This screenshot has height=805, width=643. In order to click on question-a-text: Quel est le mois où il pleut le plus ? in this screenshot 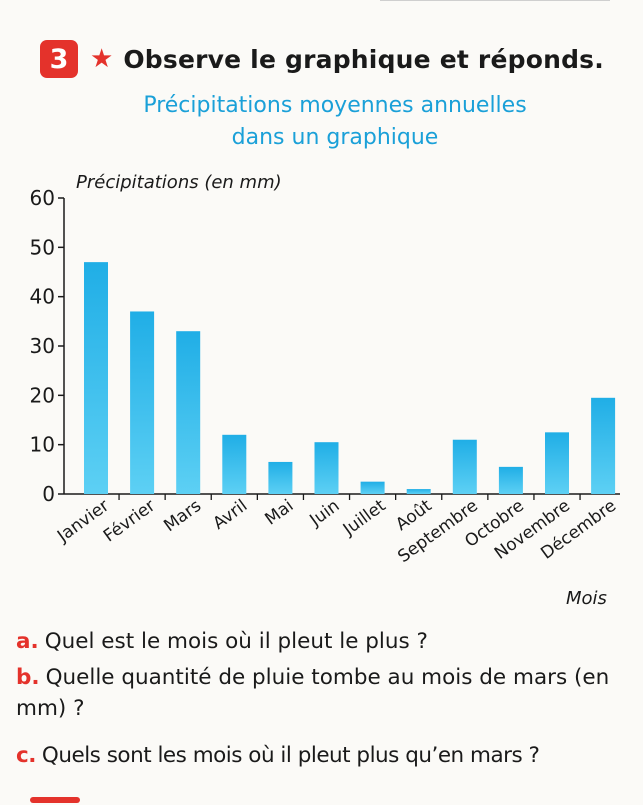, I will do `click(236, 641)`.